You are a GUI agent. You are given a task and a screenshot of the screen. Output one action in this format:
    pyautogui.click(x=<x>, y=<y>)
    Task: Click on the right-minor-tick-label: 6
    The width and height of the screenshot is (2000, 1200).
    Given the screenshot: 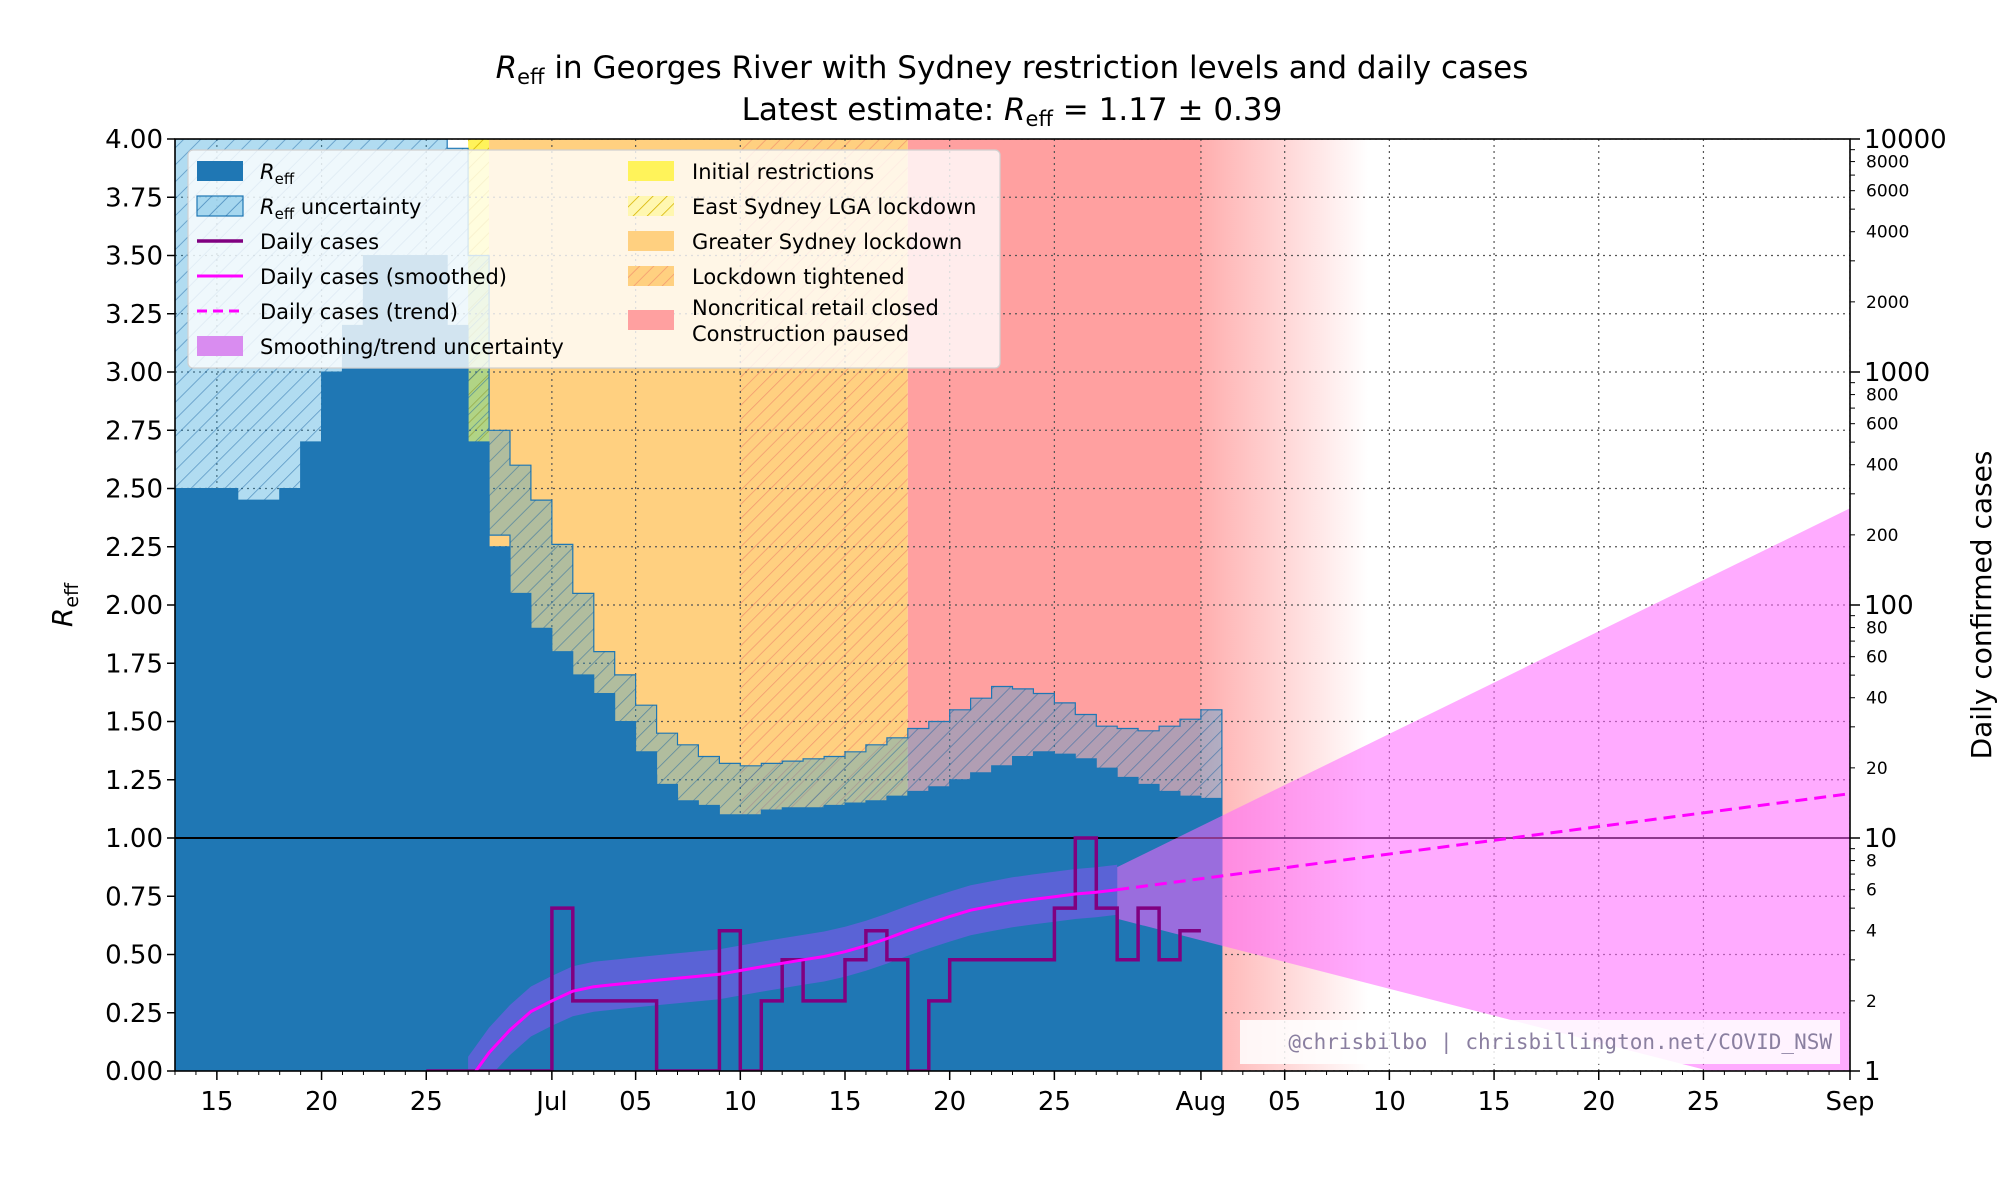 What is the action you would take?
    pyautogui.click(x=1871, y=891)
    